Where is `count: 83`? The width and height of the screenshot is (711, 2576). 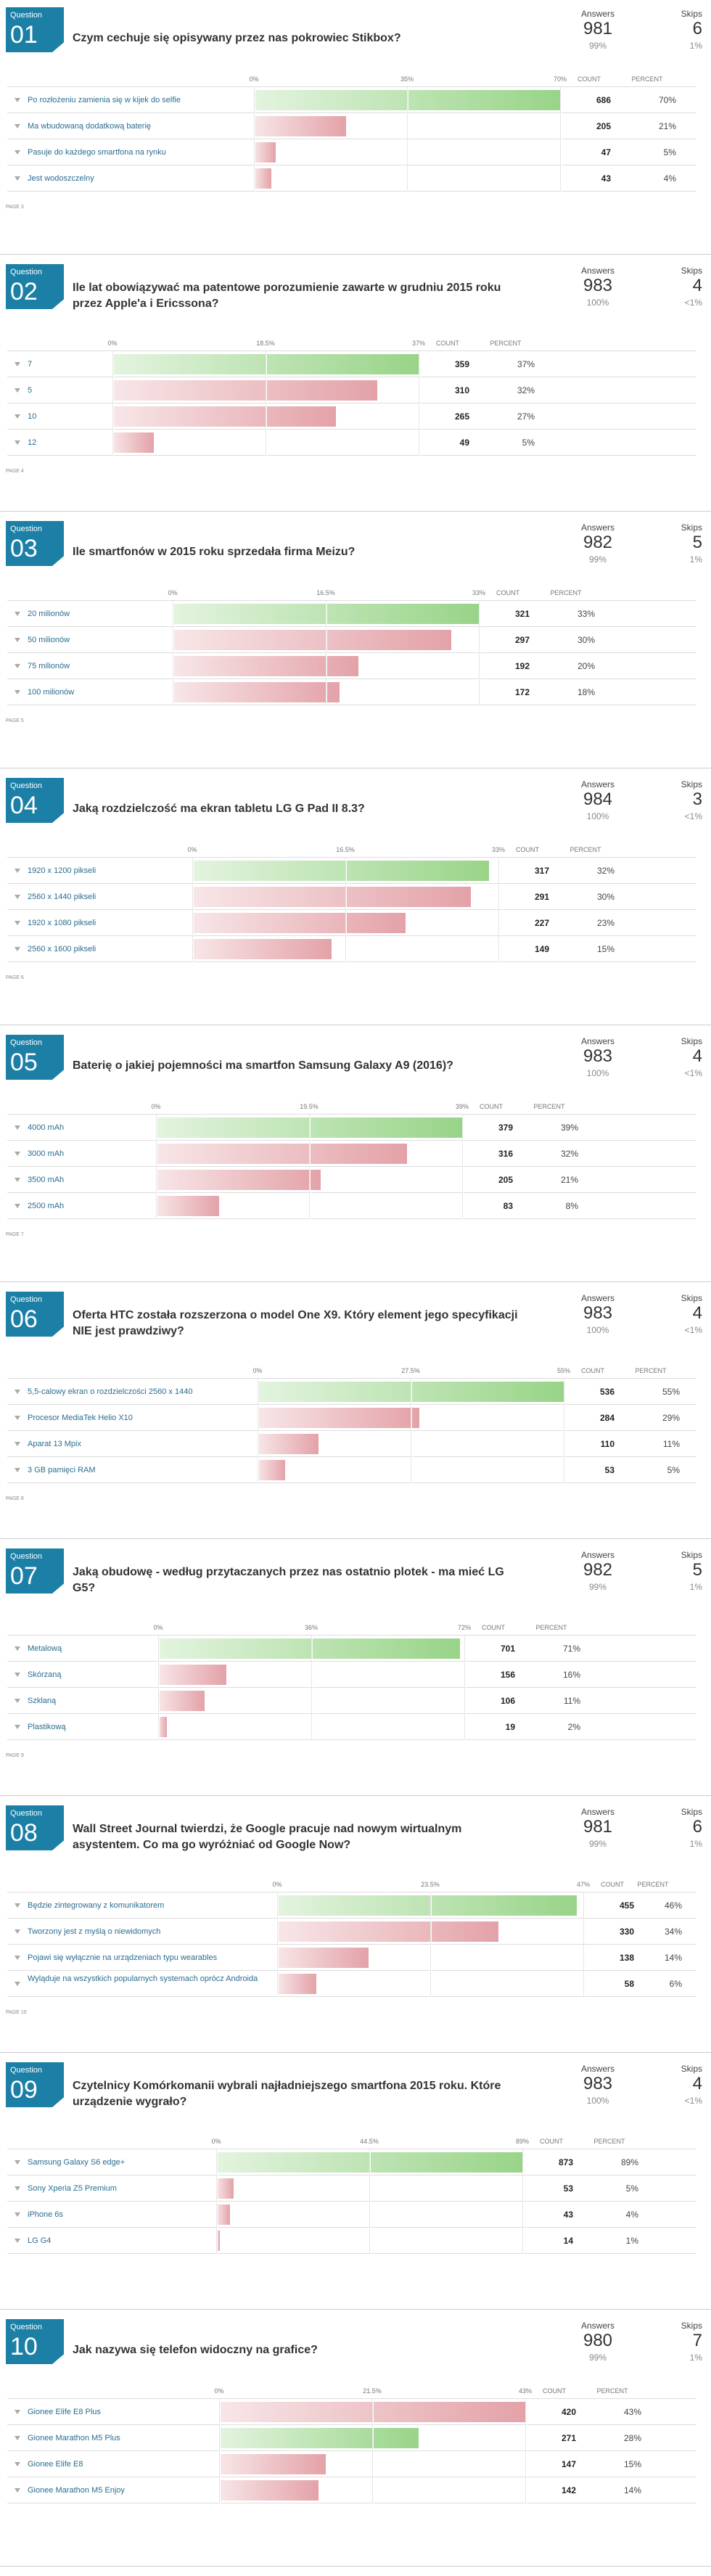 count: 83 is located at coordinates (508, 1206).